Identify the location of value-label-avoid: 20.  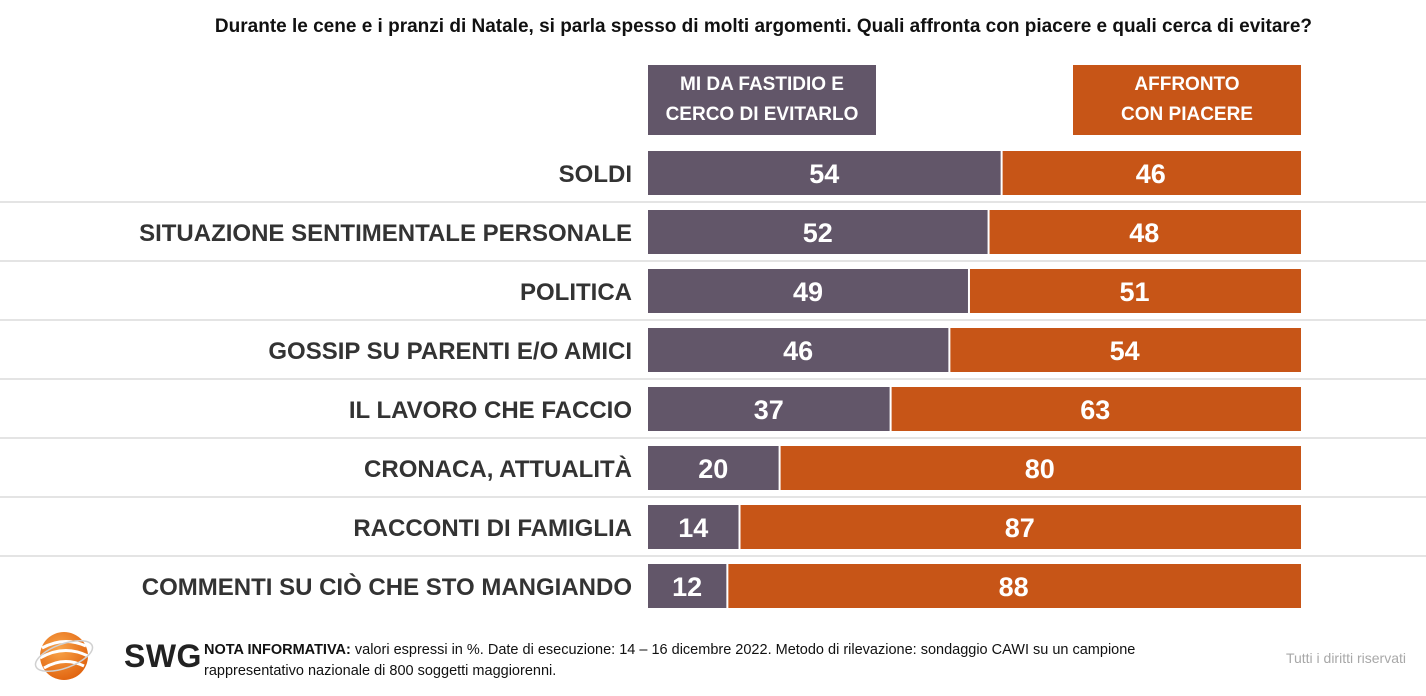
(713, 469).